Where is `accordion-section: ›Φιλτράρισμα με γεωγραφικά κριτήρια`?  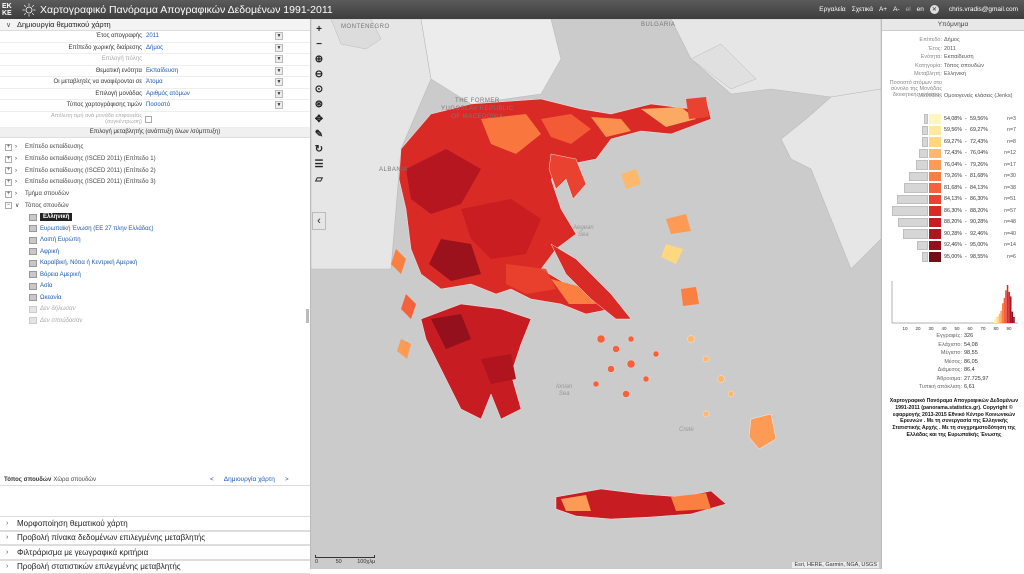
accordion-section: ›Φιλτράρισμα με γεωγραφικά κριτήρια is located at coordinates (155, 552).